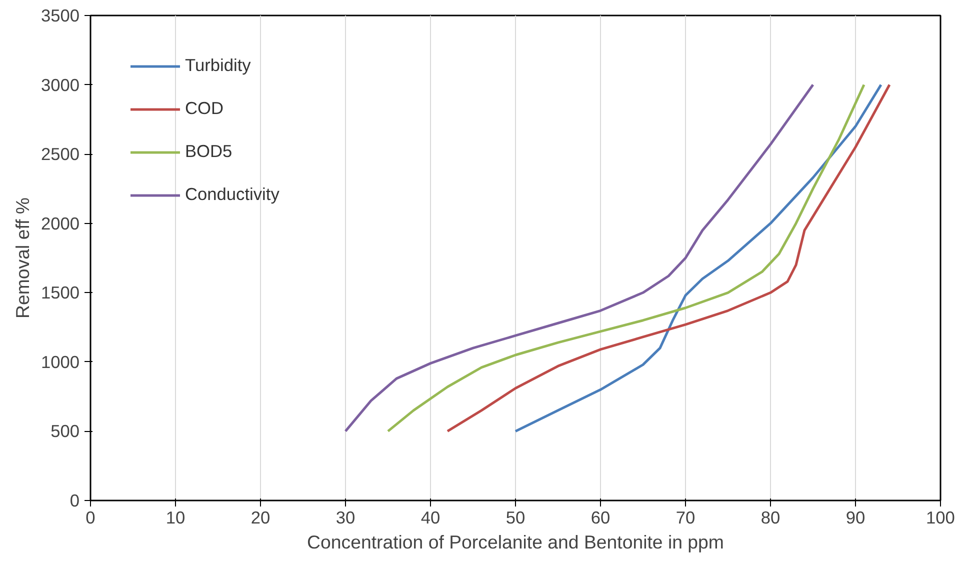 Image resolution: width=965 pixels, height=570 pixels. I want to click on y-tick-label: 3000, so click(60, 84).